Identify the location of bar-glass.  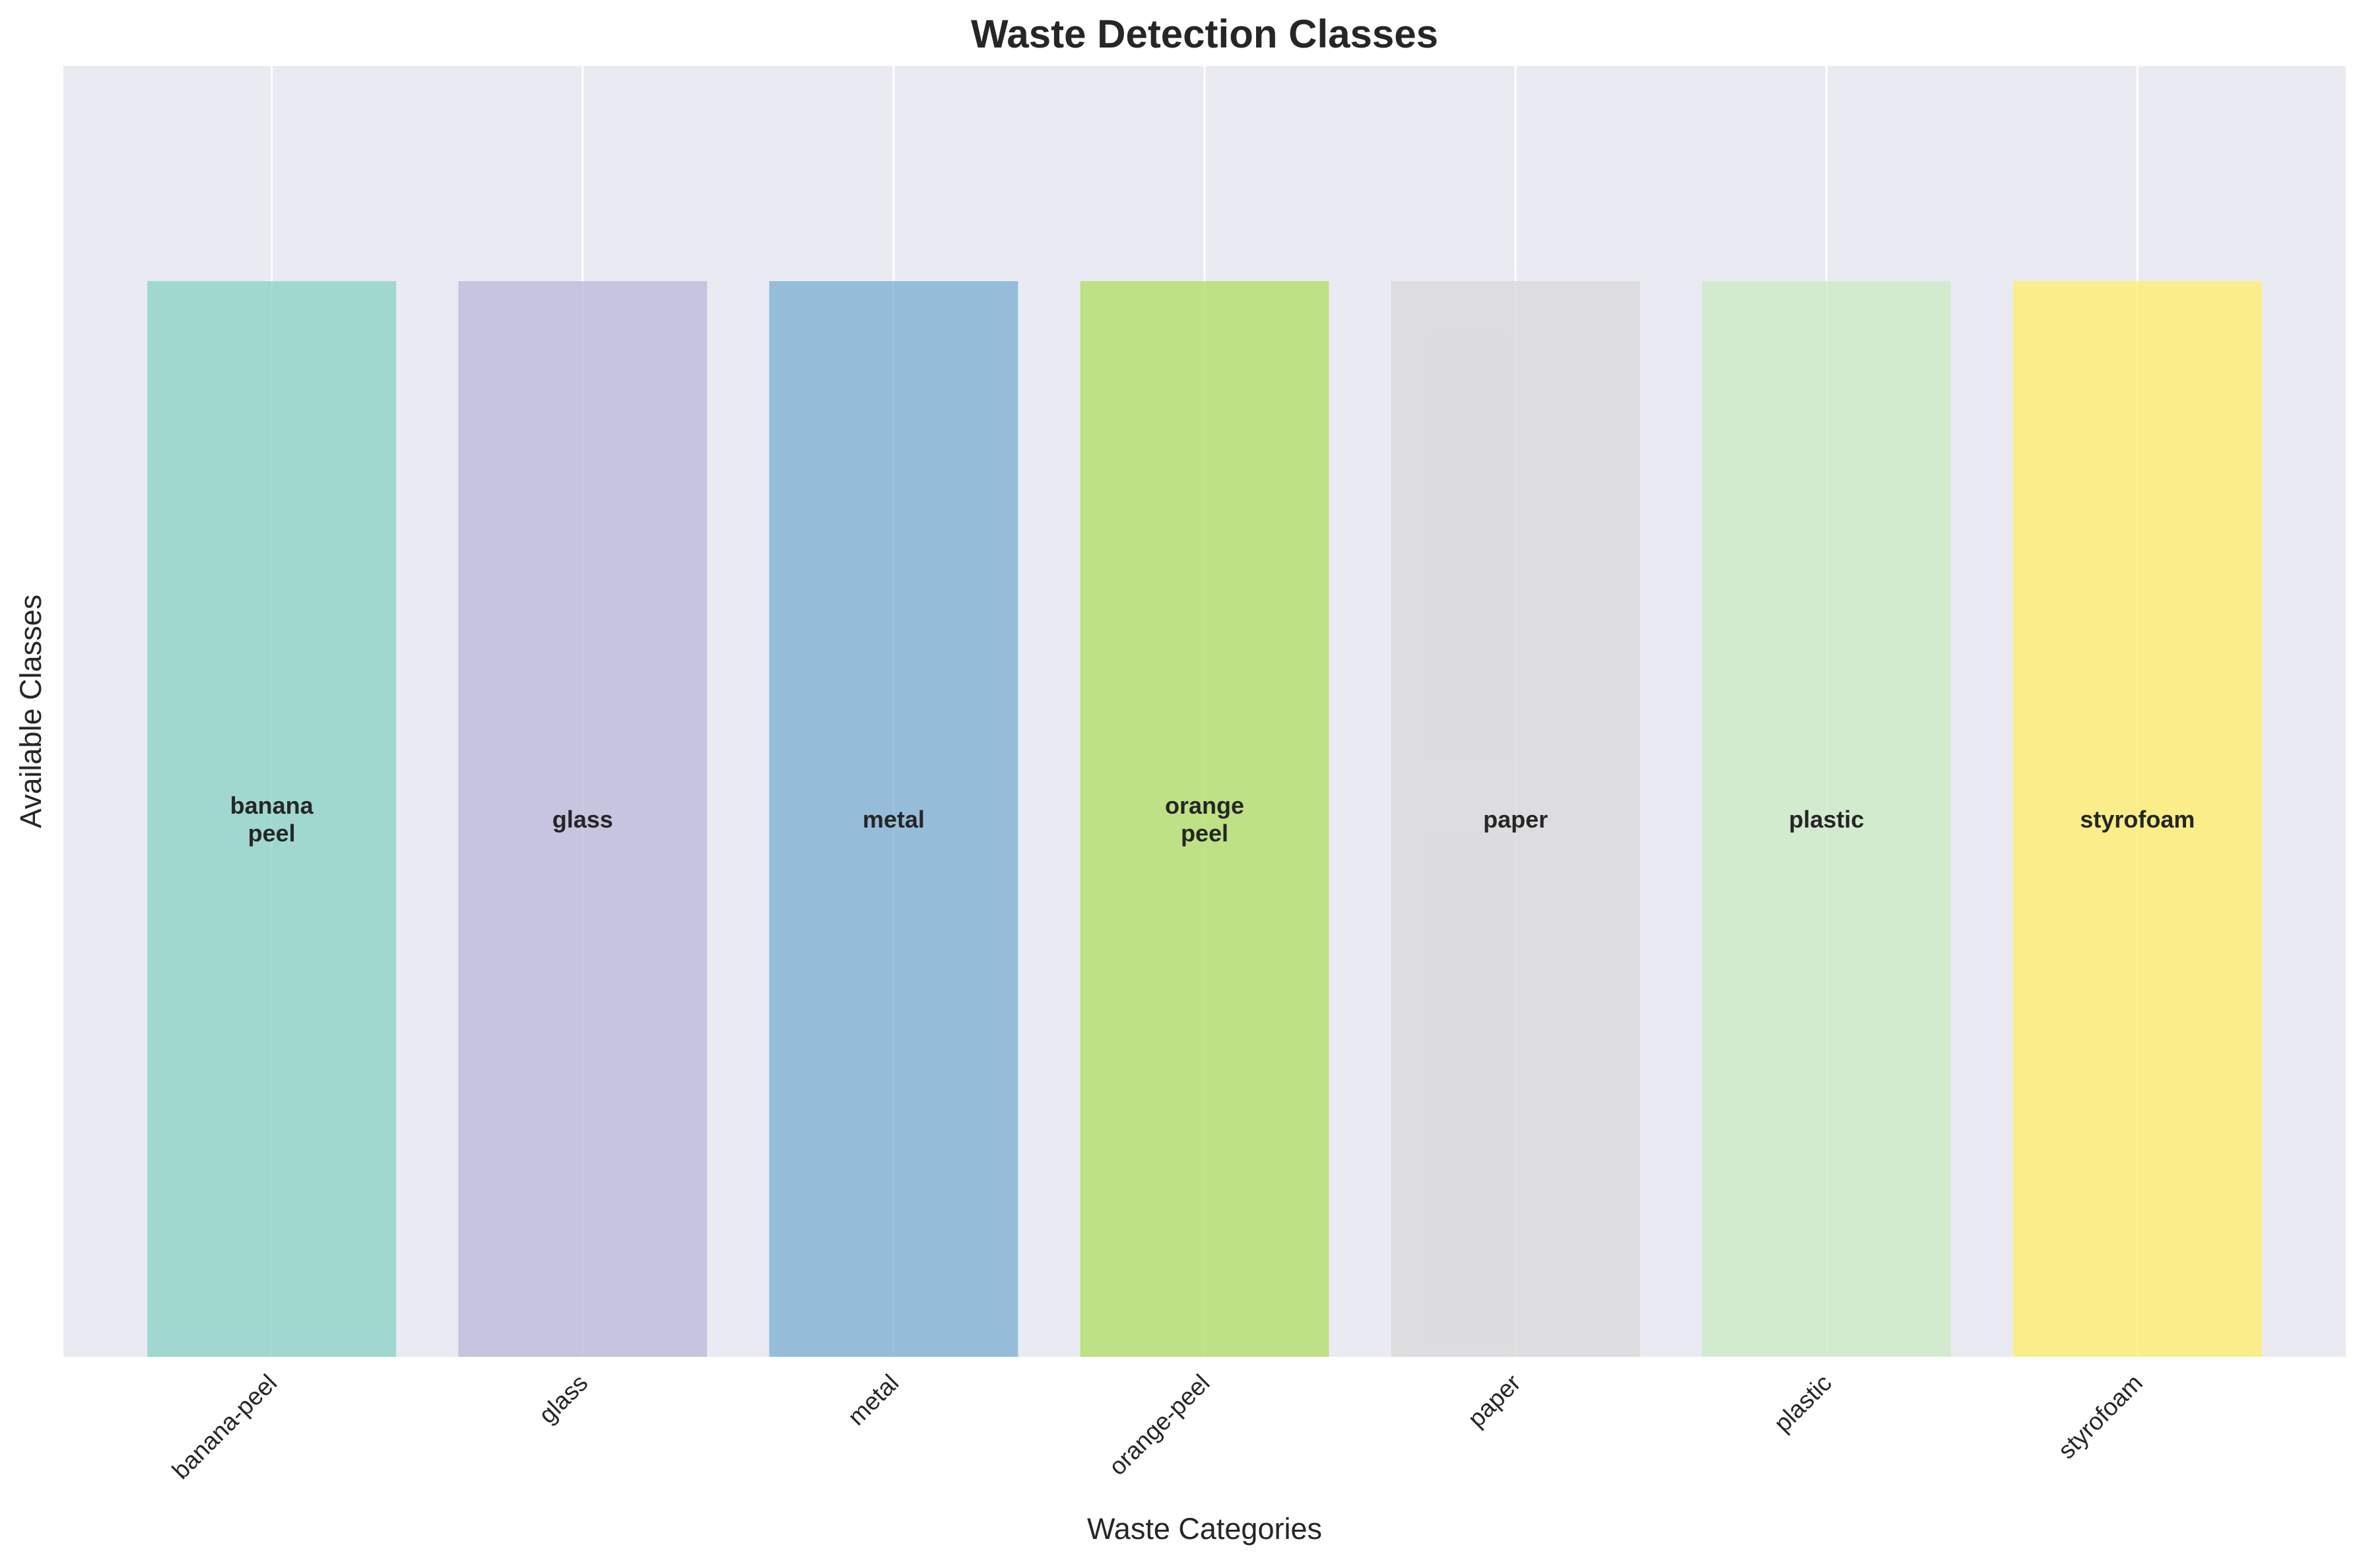
(583, 819).